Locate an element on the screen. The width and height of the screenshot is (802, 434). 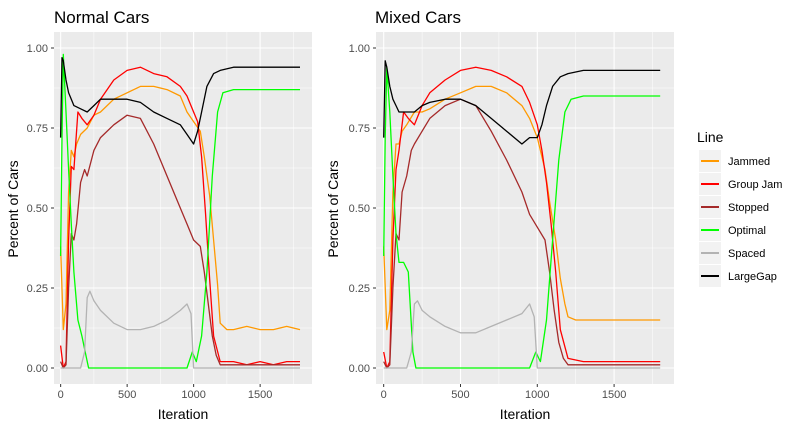
legend-label: Jammed is located at coordinates (749, 162).